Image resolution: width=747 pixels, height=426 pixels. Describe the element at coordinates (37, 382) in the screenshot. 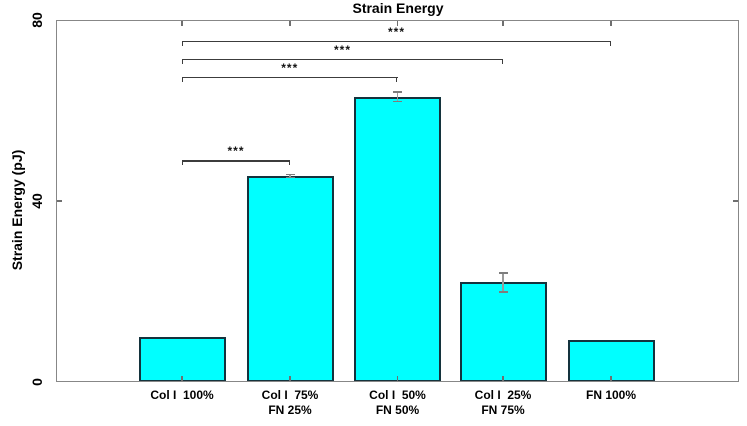

I see `y-tick-label-0: 0` at that location.